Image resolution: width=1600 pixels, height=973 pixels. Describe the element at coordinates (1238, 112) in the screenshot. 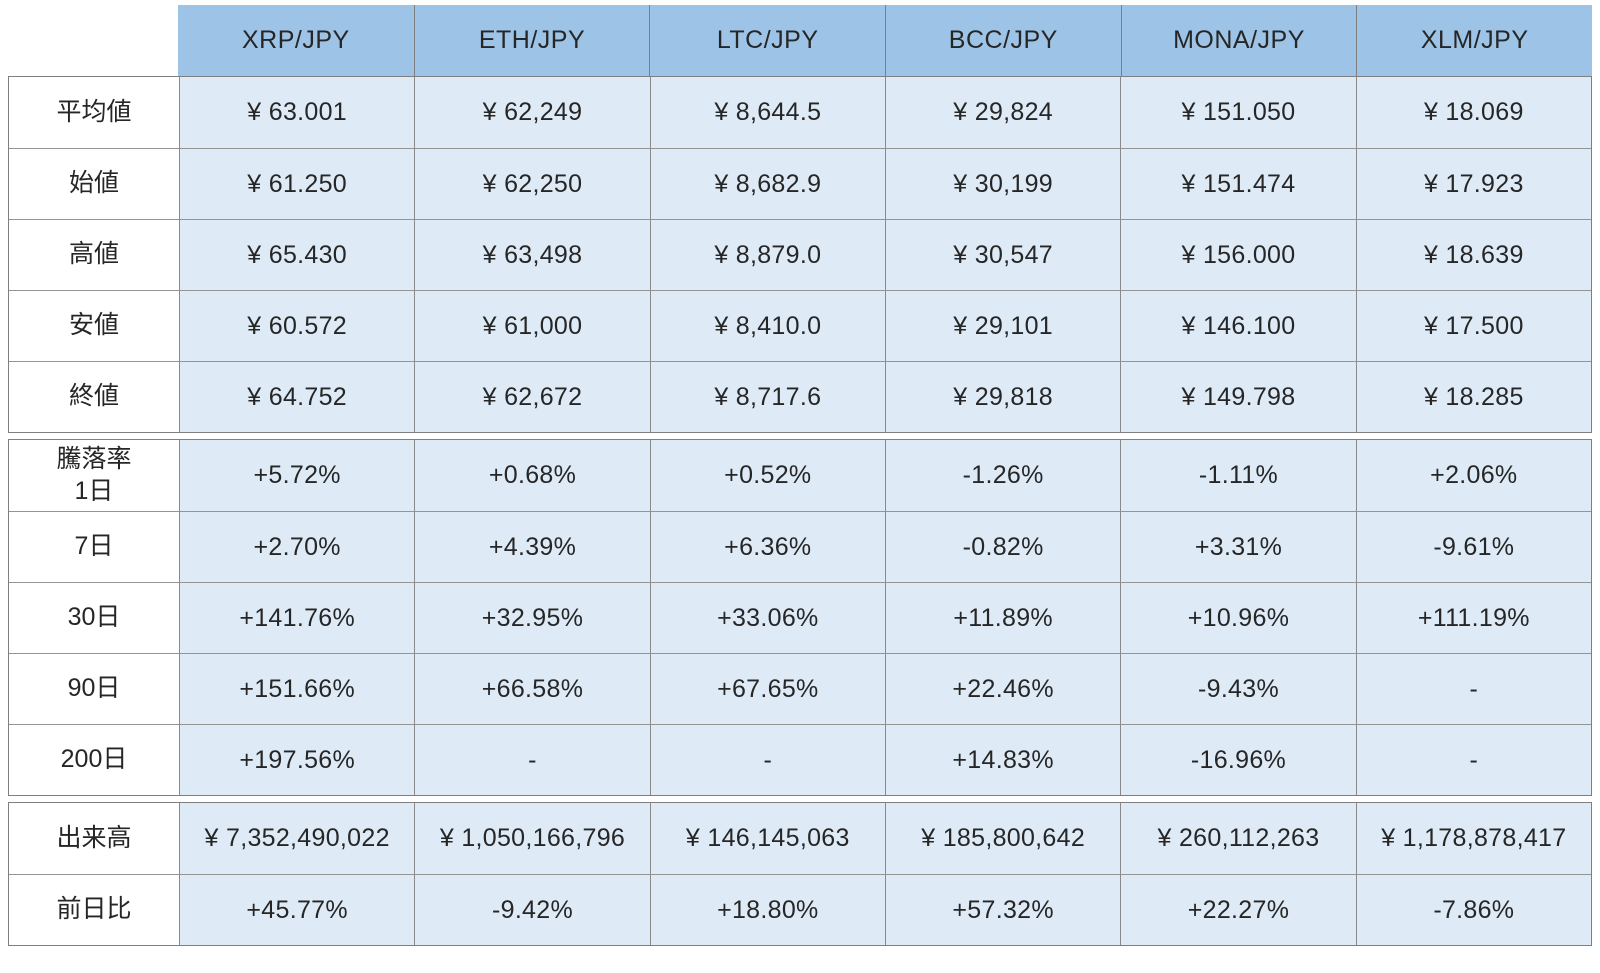

I see `cell-value: ¥ 151.050` at that location.